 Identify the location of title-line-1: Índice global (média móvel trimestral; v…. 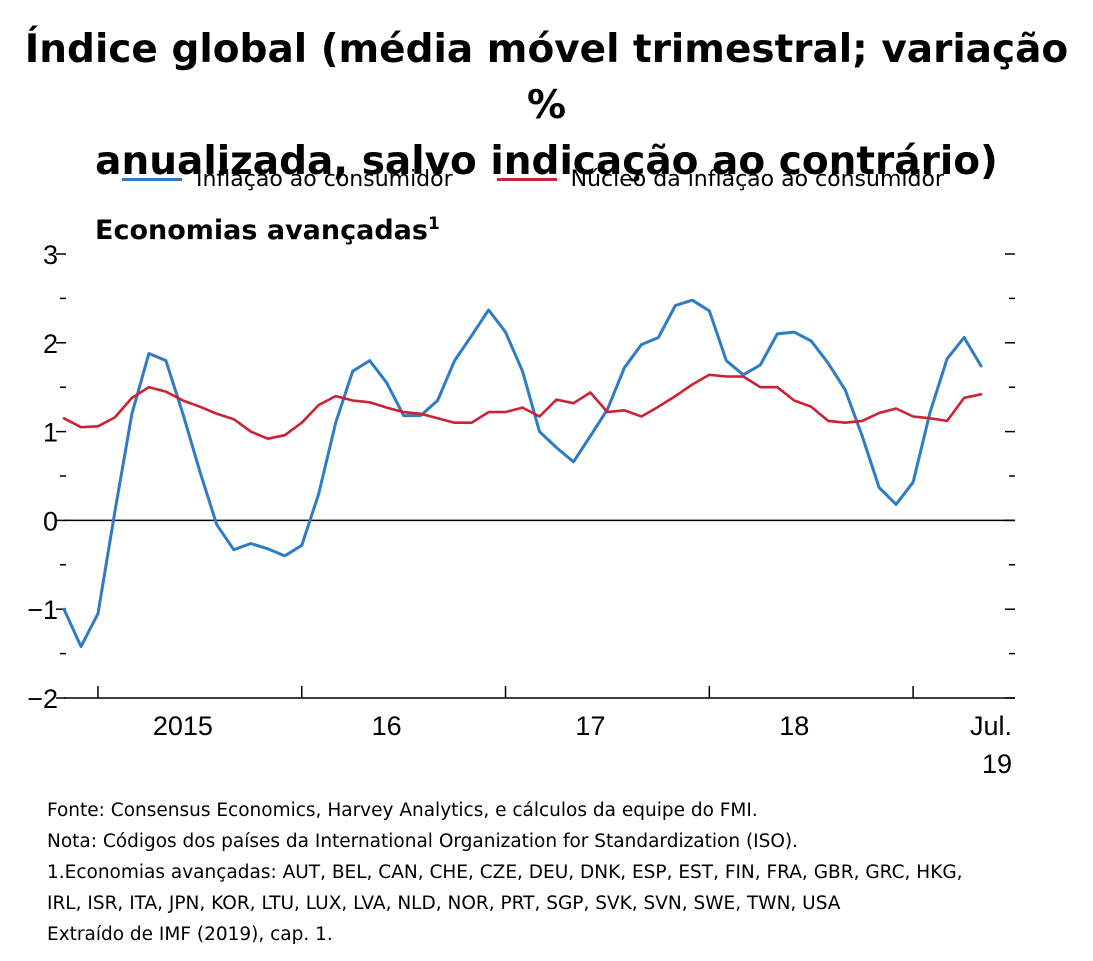
(546, 77).